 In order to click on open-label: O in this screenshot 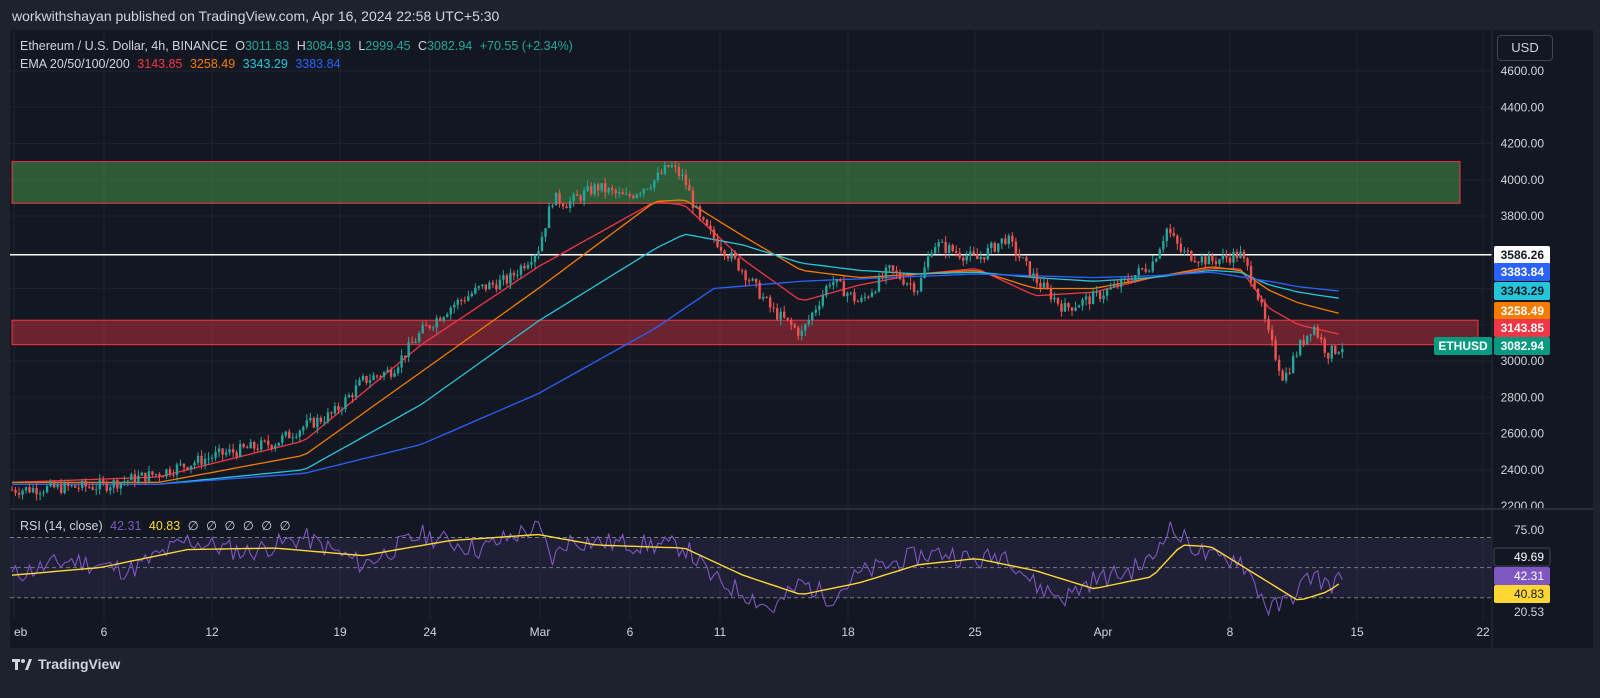, I will do `click(240, 46)`.